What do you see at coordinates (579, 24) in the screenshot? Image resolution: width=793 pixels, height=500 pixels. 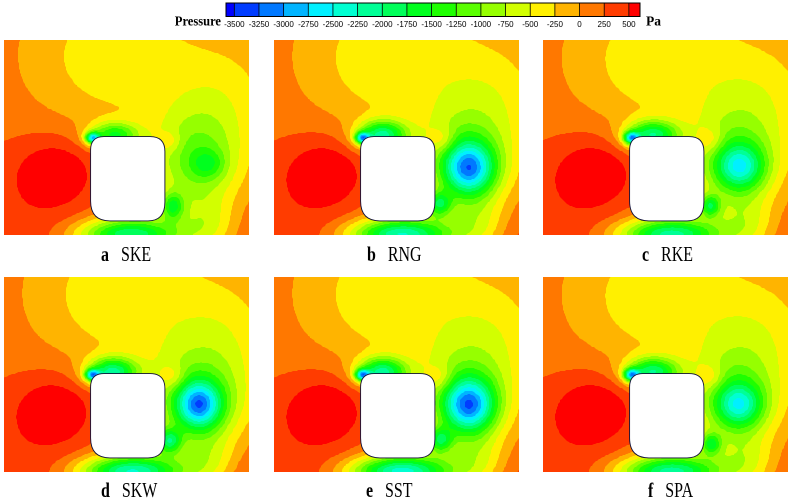 I see `svg-text: 0` at bounding box center [579, 24].